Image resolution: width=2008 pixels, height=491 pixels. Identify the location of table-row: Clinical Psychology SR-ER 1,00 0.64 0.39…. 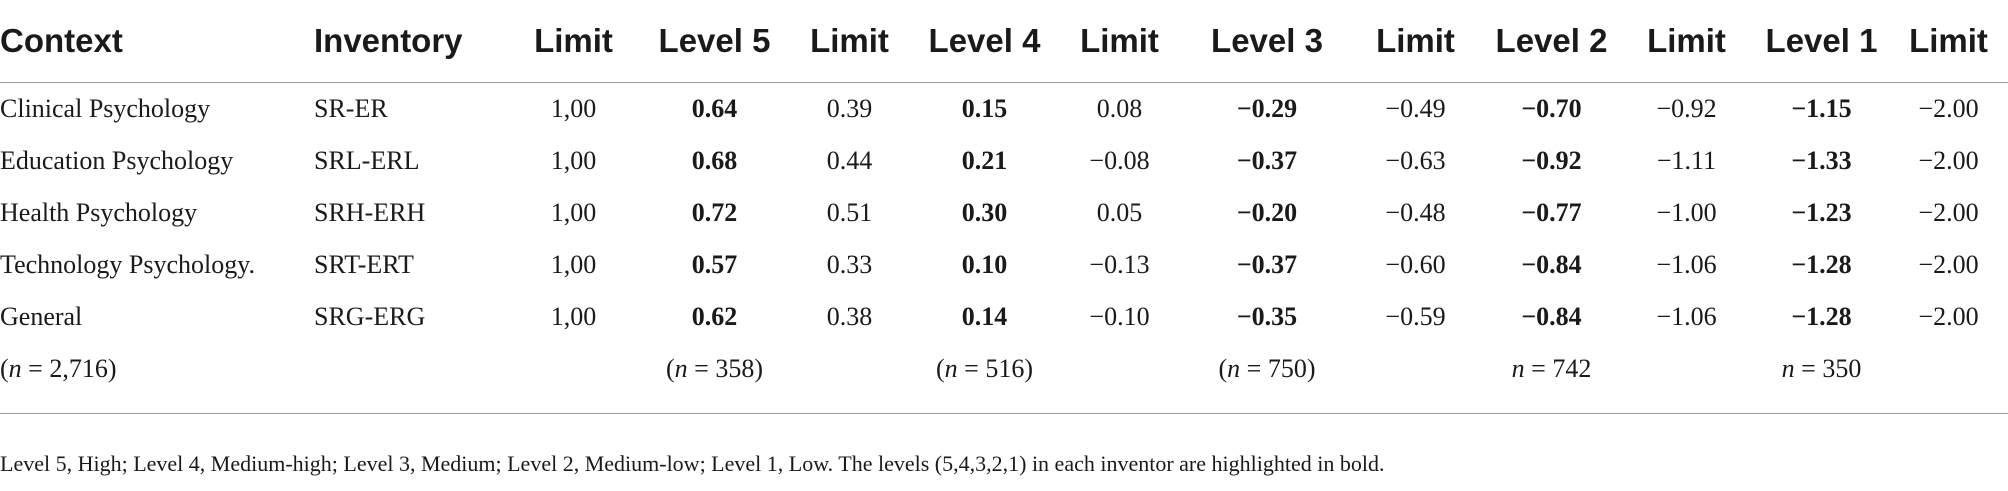
(1004, 109).